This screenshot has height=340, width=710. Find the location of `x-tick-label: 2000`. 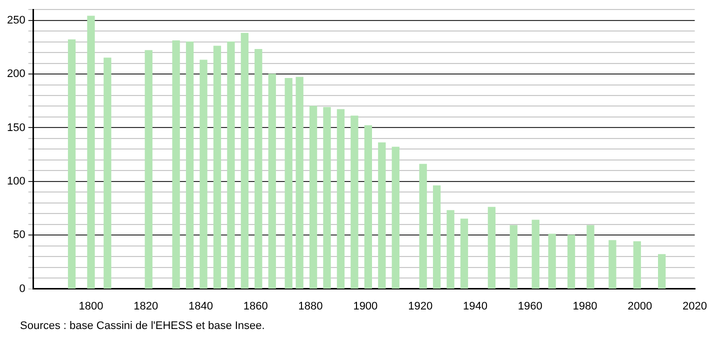

x-tick-label: 2000 is located at coordinates (640, 306).